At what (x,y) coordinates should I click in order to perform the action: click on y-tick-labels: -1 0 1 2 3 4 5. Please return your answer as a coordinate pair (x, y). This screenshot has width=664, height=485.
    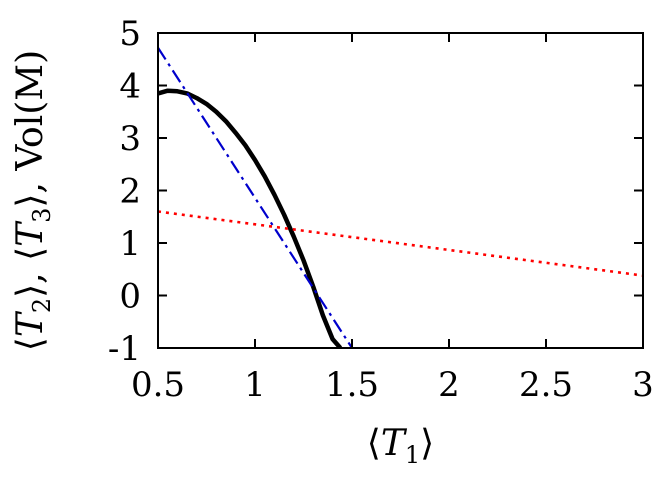
    Looking at the image, I should click on (124, 191).